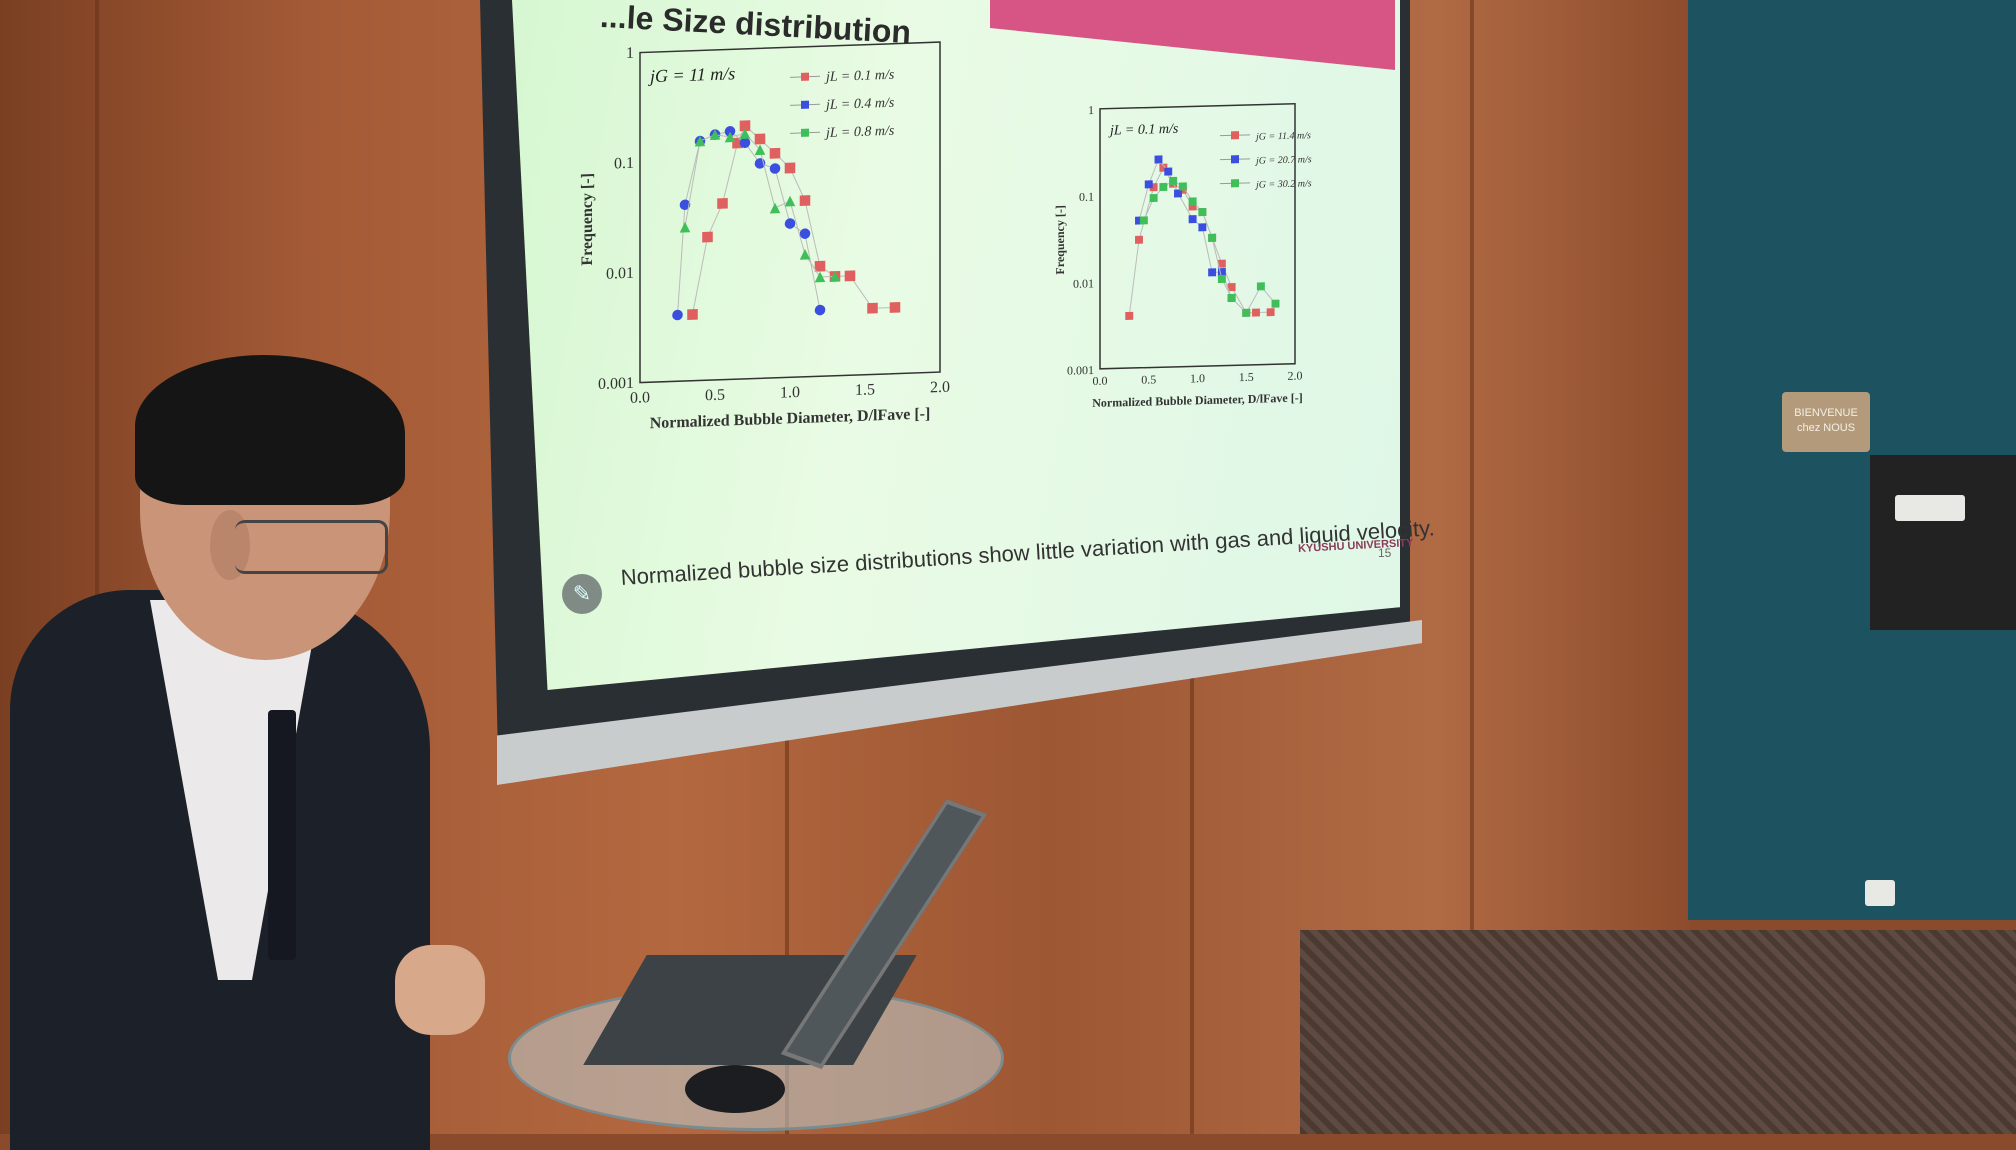 The image size is (2016, 1150). Describe the element at coordinates (715, 396) in the screenshot. I see `x-tick-label: 0.5` at that location.